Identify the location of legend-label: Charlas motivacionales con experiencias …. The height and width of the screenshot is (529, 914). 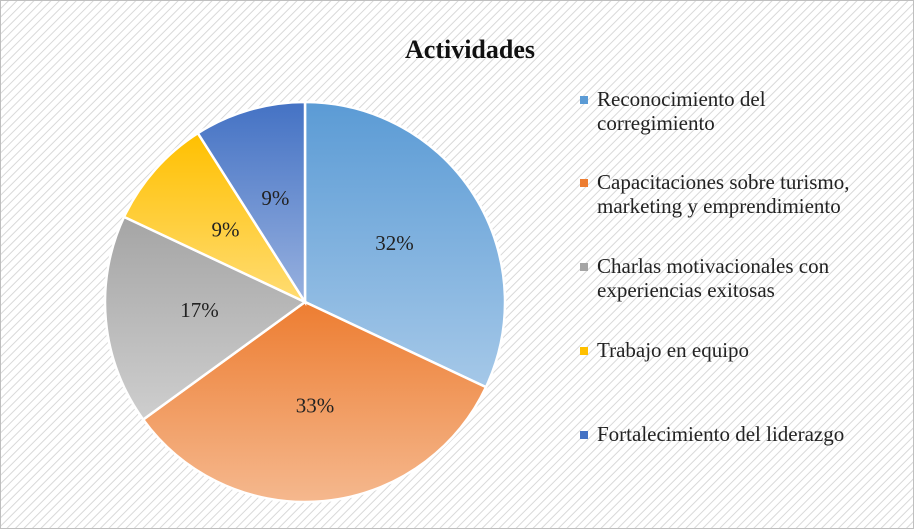
(713, 278).